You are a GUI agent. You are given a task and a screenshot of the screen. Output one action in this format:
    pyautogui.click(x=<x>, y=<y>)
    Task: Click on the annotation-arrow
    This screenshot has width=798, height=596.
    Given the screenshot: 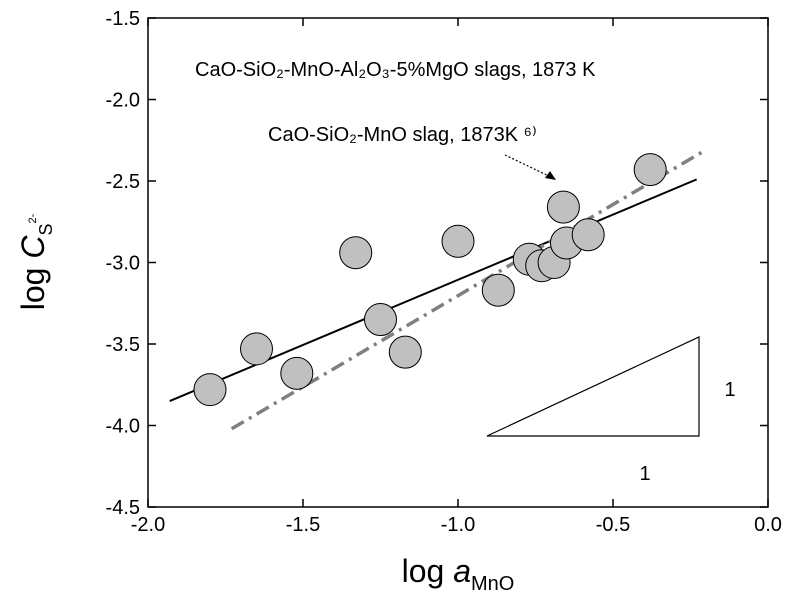 What is the action you would take?
    pyautogui.click(x=529, y=166)
    